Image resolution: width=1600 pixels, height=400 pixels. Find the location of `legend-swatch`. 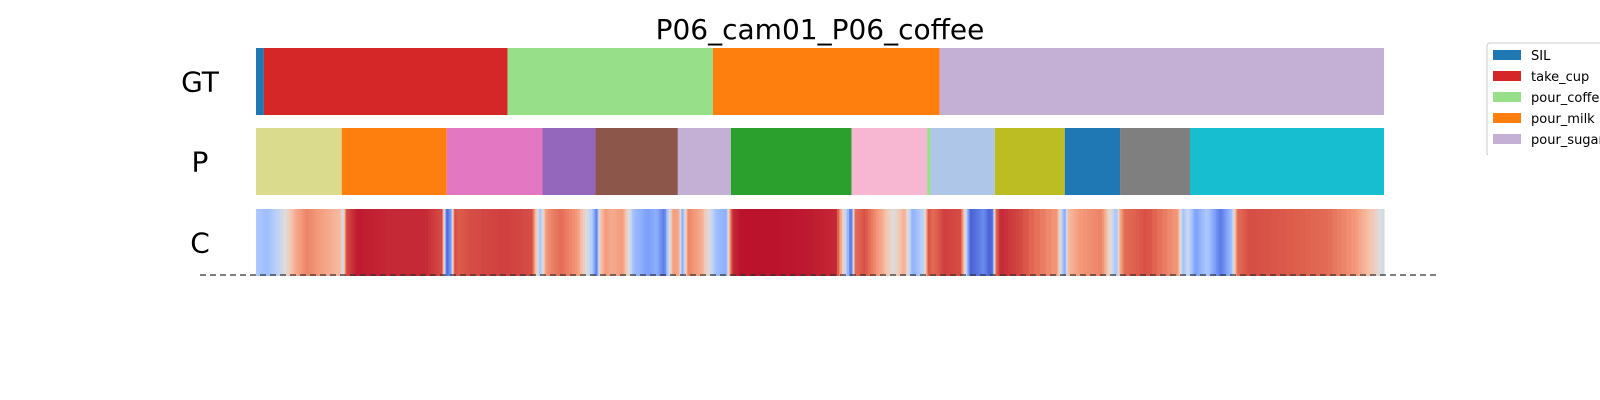

legend-swatch is located at coordinates (1507, 55).